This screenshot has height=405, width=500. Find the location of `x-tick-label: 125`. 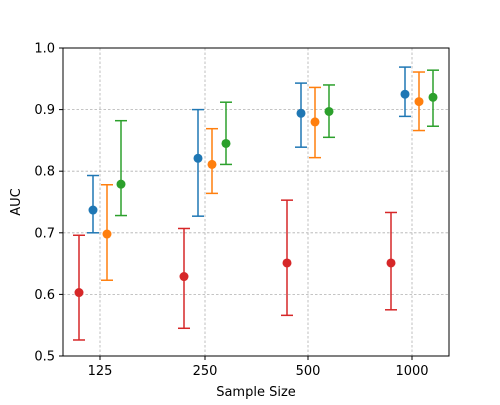

x-tick-label: 125 is located at coordinates (100, 371).